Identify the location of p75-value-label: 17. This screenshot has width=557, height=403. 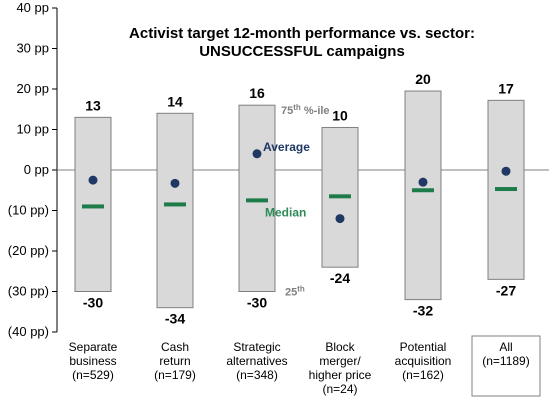
(506, 88).